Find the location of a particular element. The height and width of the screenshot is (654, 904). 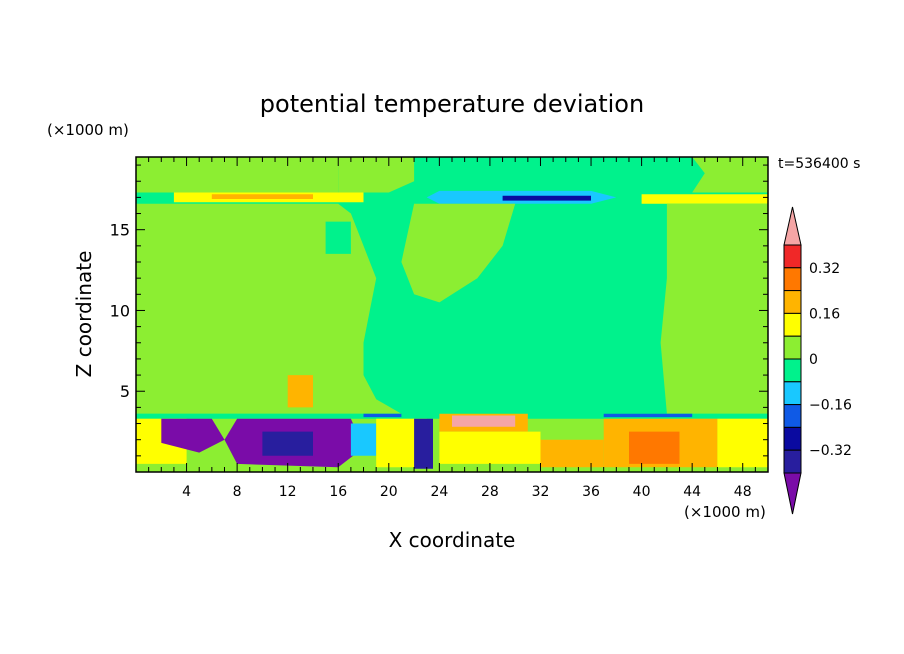

time-label: t=536400 s is located at coordinates (819, 164).